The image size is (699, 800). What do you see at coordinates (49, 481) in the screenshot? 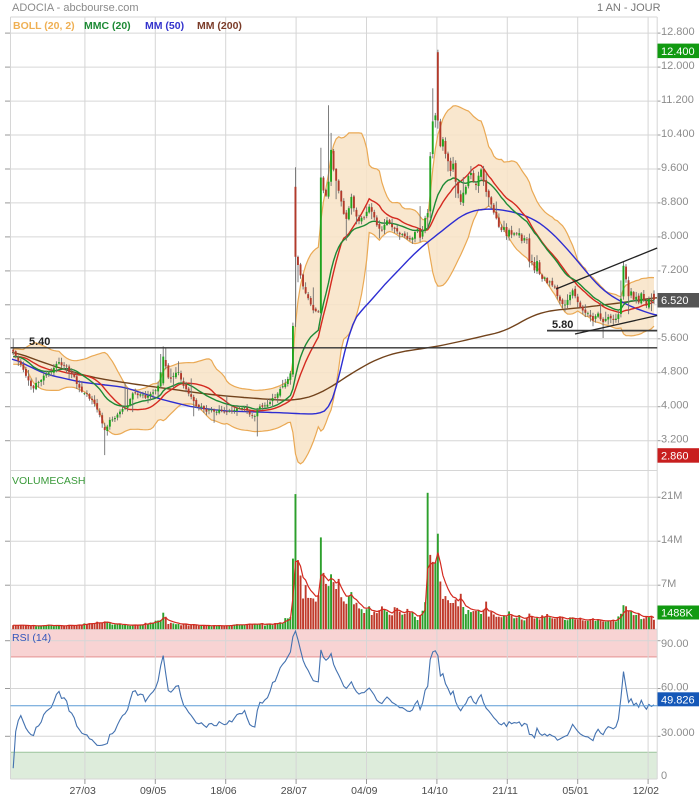
I see `svg-text: VOLUMECASH` at bounding box center [49, 481].